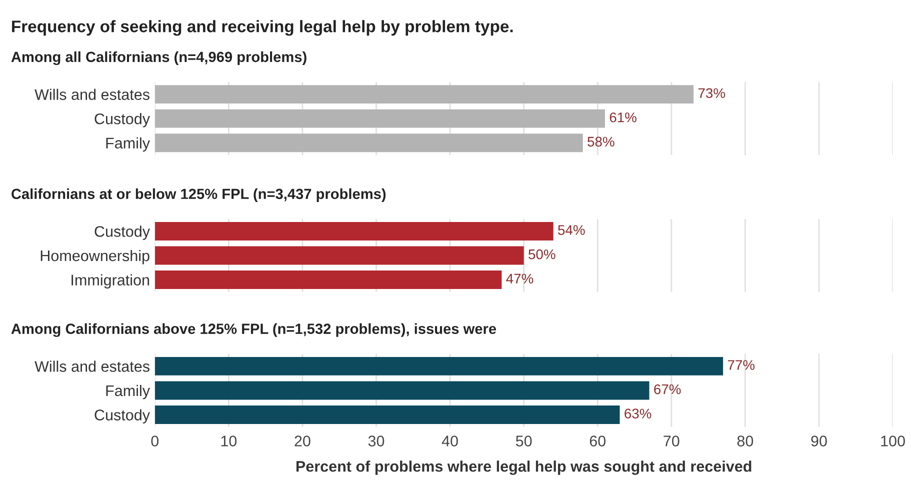 The height and width of the screenshot is (489, 911). What do you see at coordinates (111, 281) in the screenshot?
I see `y-tick-label: Immigration` at bounding box center [111, 281].